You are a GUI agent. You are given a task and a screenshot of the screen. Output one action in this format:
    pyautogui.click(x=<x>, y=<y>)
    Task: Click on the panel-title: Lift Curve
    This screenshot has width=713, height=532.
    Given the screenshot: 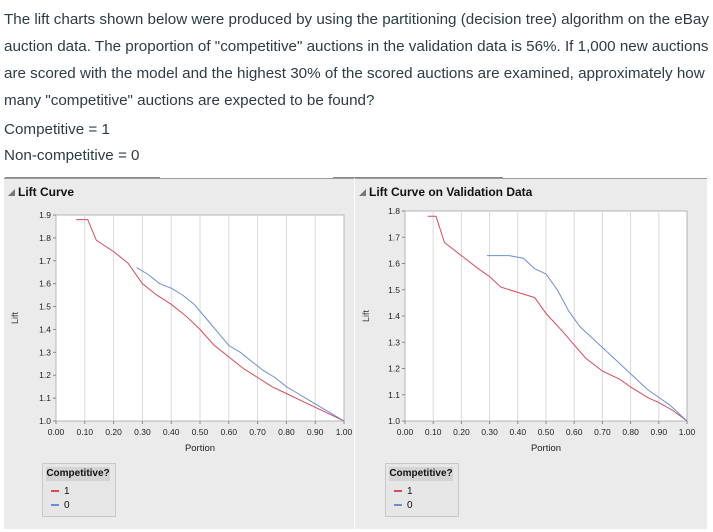 What is the action you would take?
    pyautogui.click(x=46, y=192)
    